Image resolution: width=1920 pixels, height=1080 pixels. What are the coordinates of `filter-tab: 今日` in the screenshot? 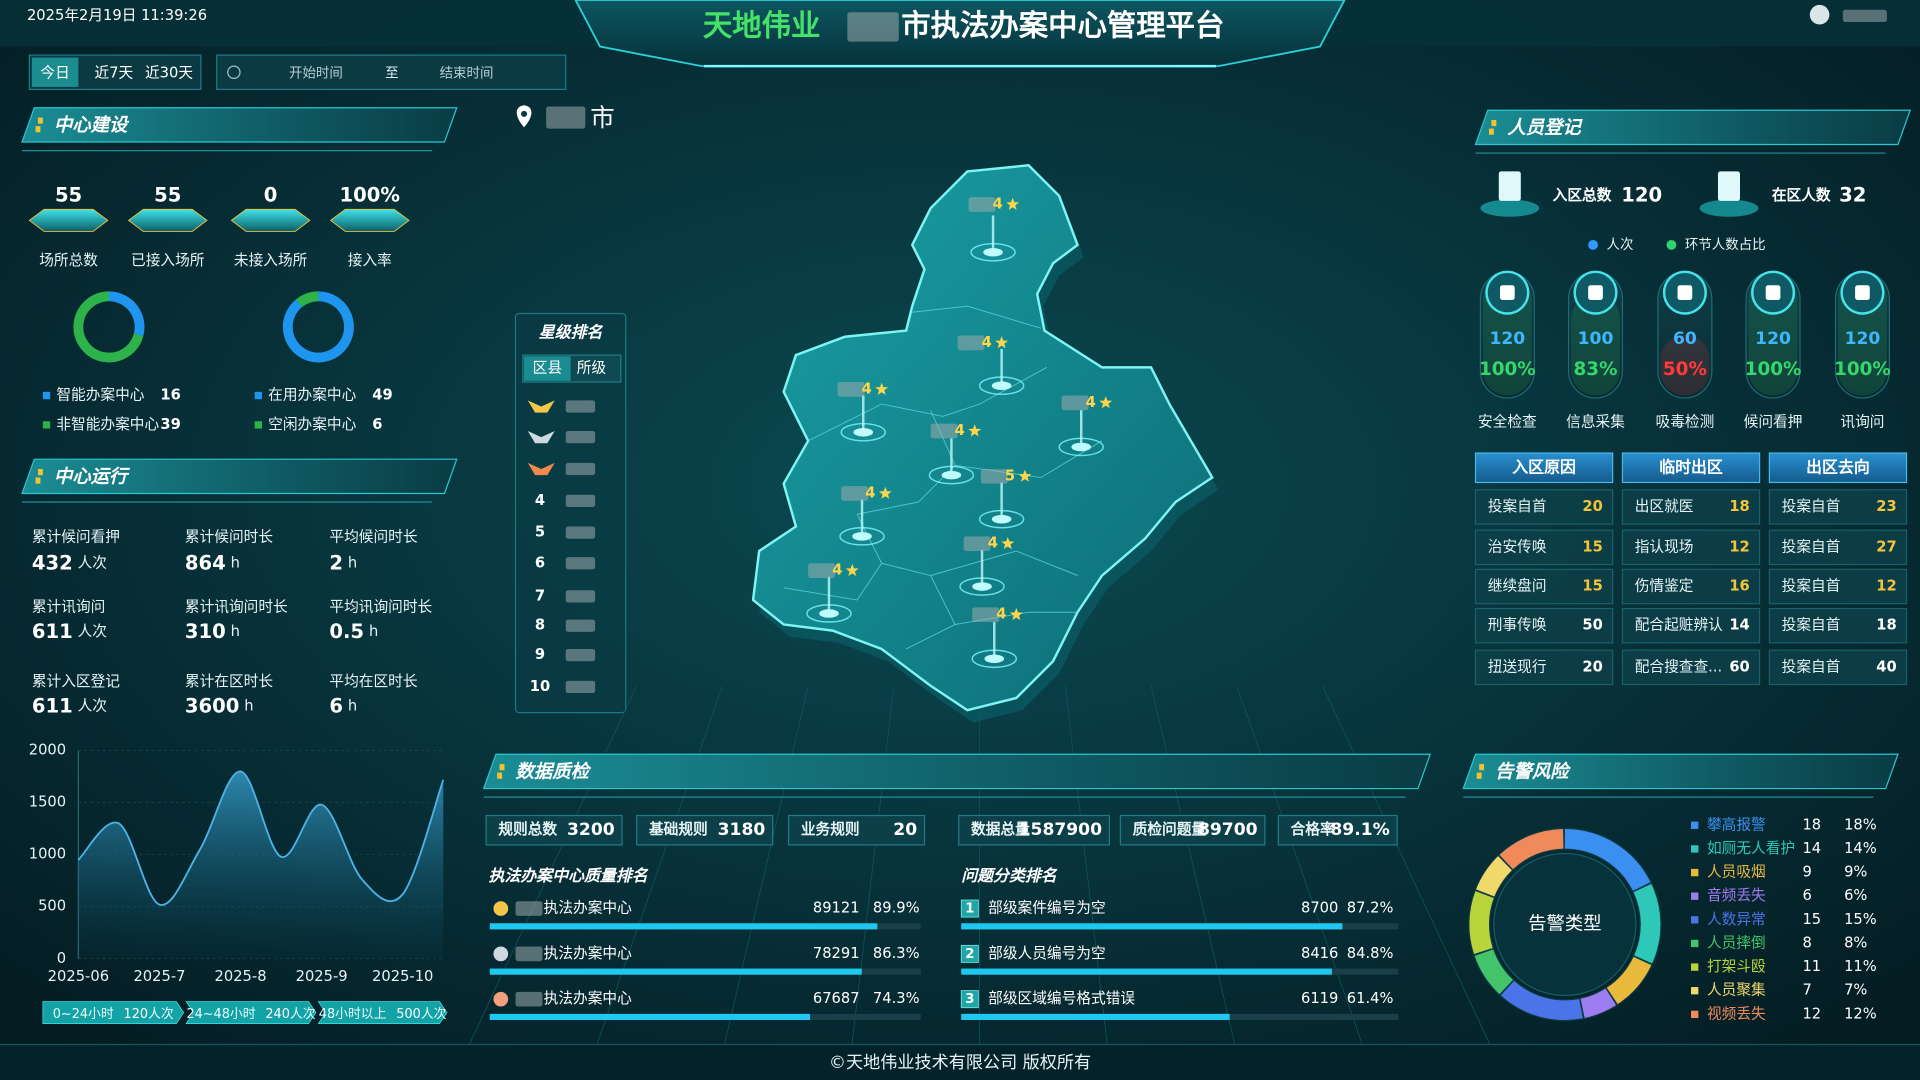 It's located at (54, 72).